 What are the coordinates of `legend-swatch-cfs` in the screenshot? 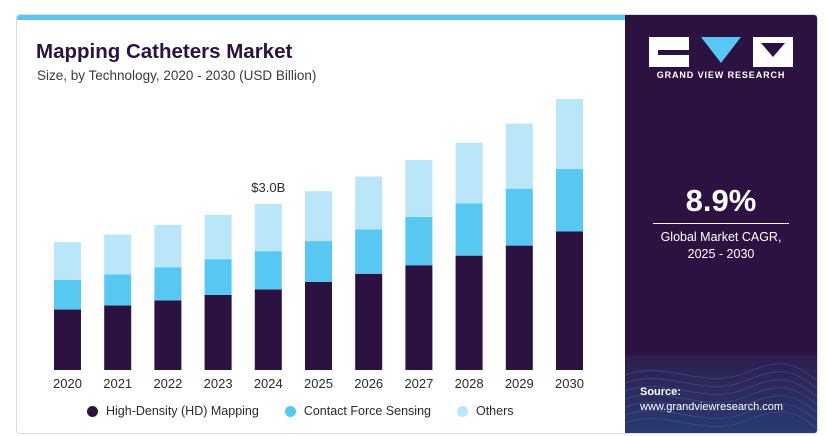 It's located at (290, 411).